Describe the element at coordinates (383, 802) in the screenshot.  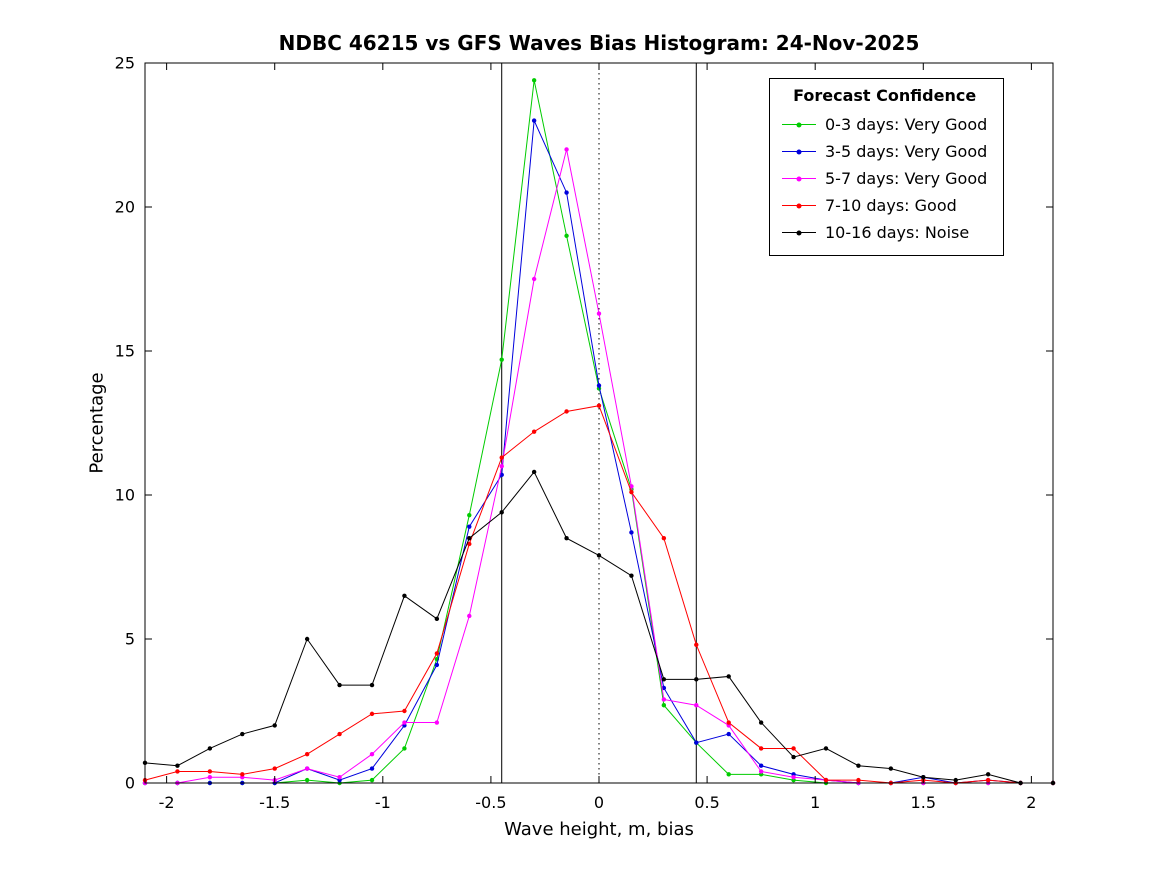
I see `x-tick-label: -1` at that location.